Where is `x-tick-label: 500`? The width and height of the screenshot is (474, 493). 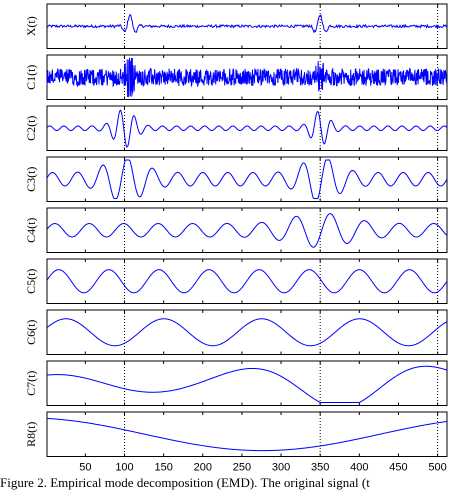
x-tick-label: 500 is located at coordinates (437, 468).